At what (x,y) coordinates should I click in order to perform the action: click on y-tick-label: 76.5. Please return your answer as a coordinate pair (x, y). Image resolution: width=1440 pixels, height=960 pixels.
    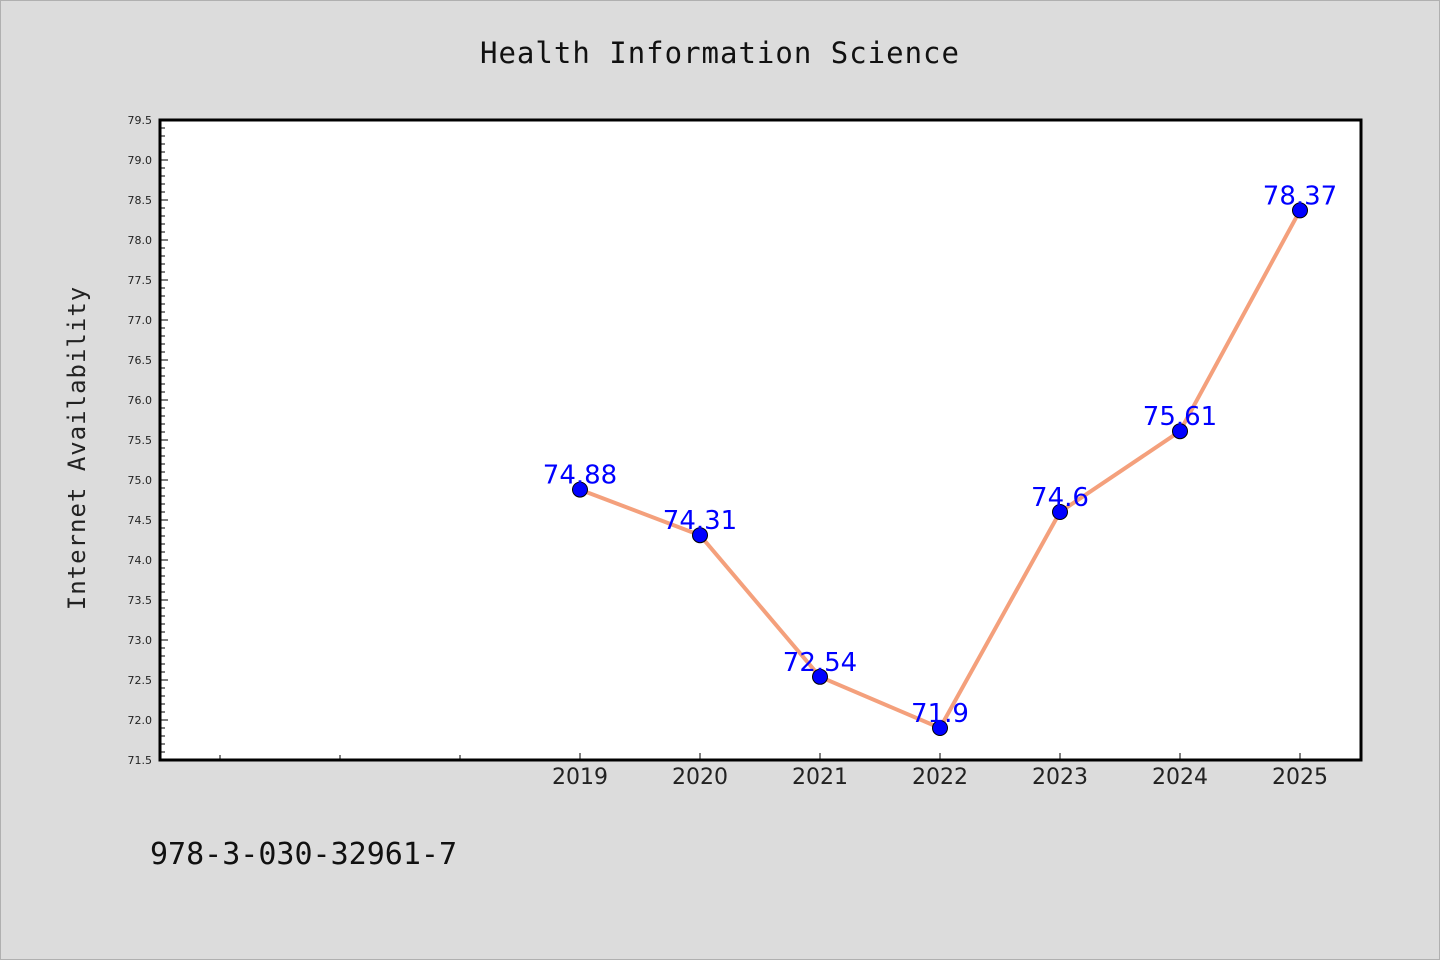
    Looking at the image, I should click on (140, 360).